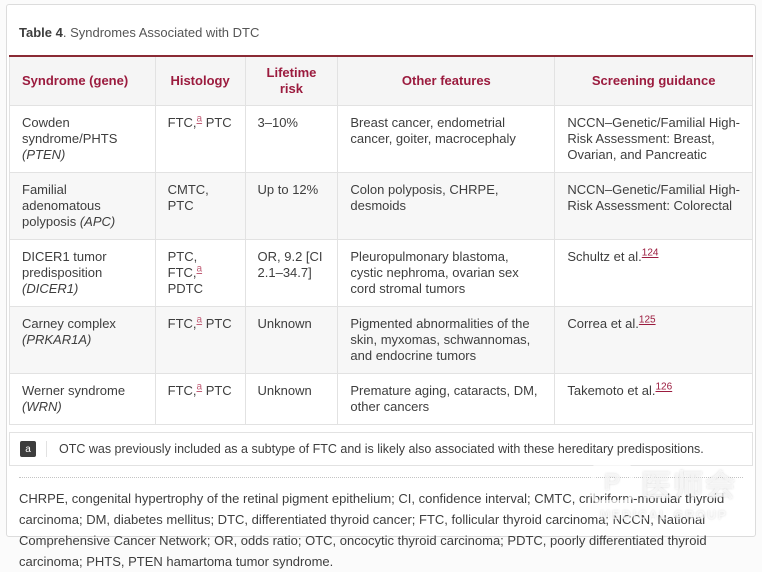 The image size is (762, 572). I want to click on cell-screening: Takemoto et al.126, so click(653, 399).